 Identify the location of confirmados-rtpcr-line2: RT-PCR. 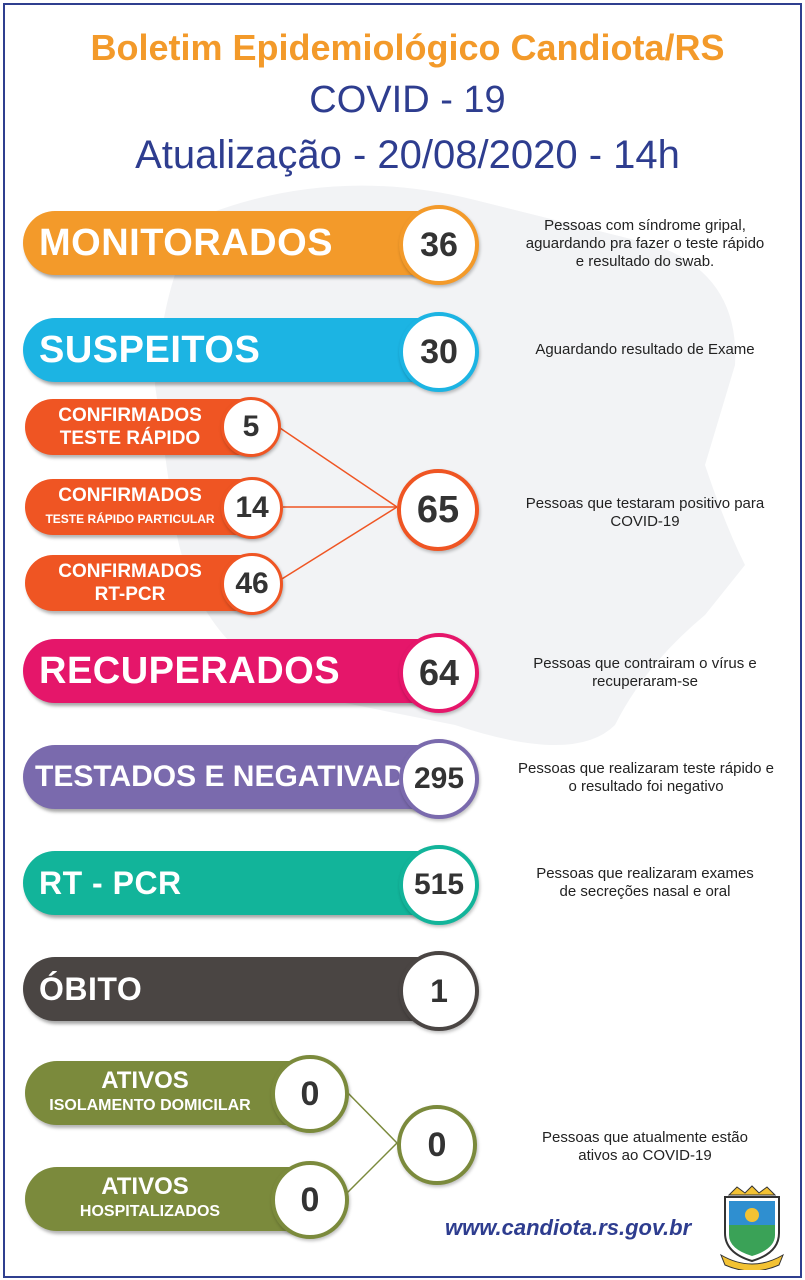
(130, 594).